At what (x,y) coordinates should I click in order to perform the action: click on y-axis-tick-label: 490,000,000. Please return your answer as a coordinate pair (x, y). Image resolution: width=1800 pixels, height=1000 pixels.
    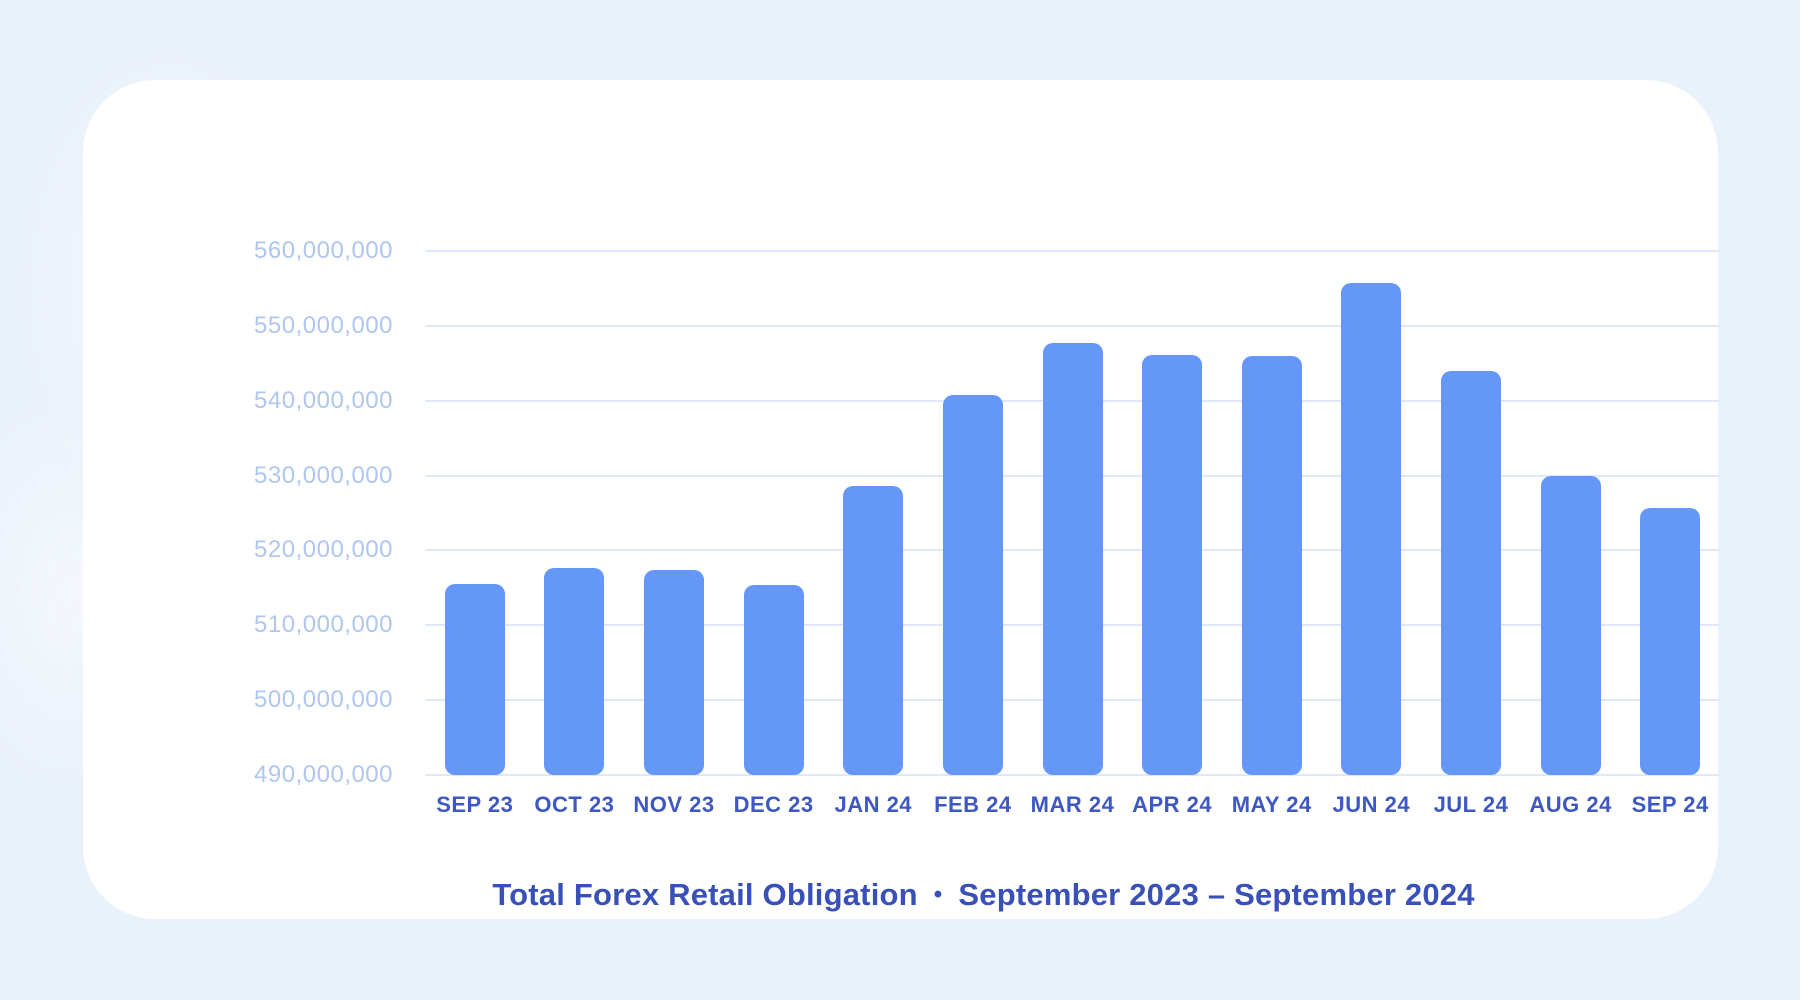
    Looking at the image, I should click on (323, 774).